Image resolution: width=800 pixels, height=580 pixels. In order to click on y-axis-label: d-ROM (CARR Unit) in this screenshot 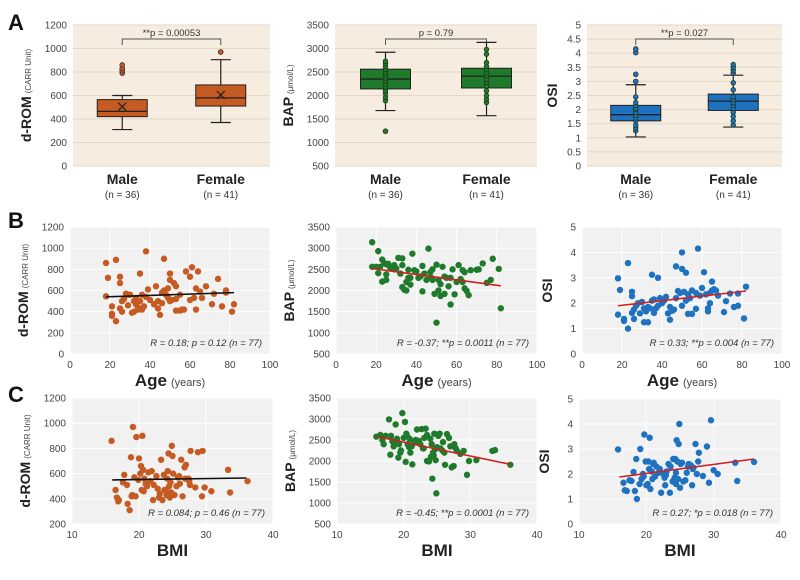, I will do `click(26, 96)`.